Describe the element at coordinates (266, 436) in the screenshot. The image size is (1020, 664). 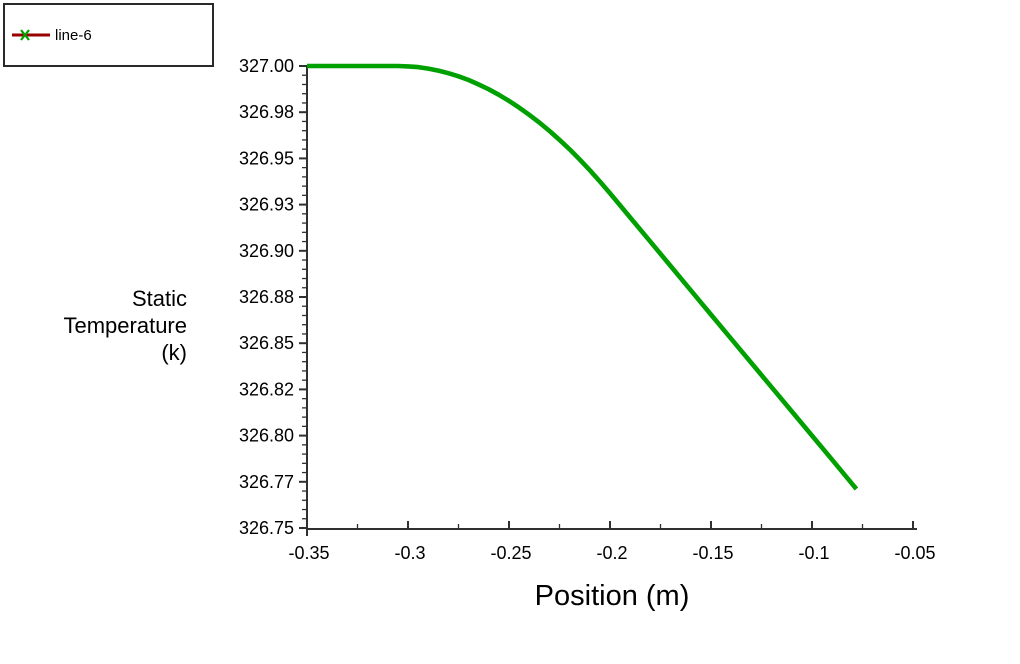
I see `y-tick-label: 326.80` at that location.